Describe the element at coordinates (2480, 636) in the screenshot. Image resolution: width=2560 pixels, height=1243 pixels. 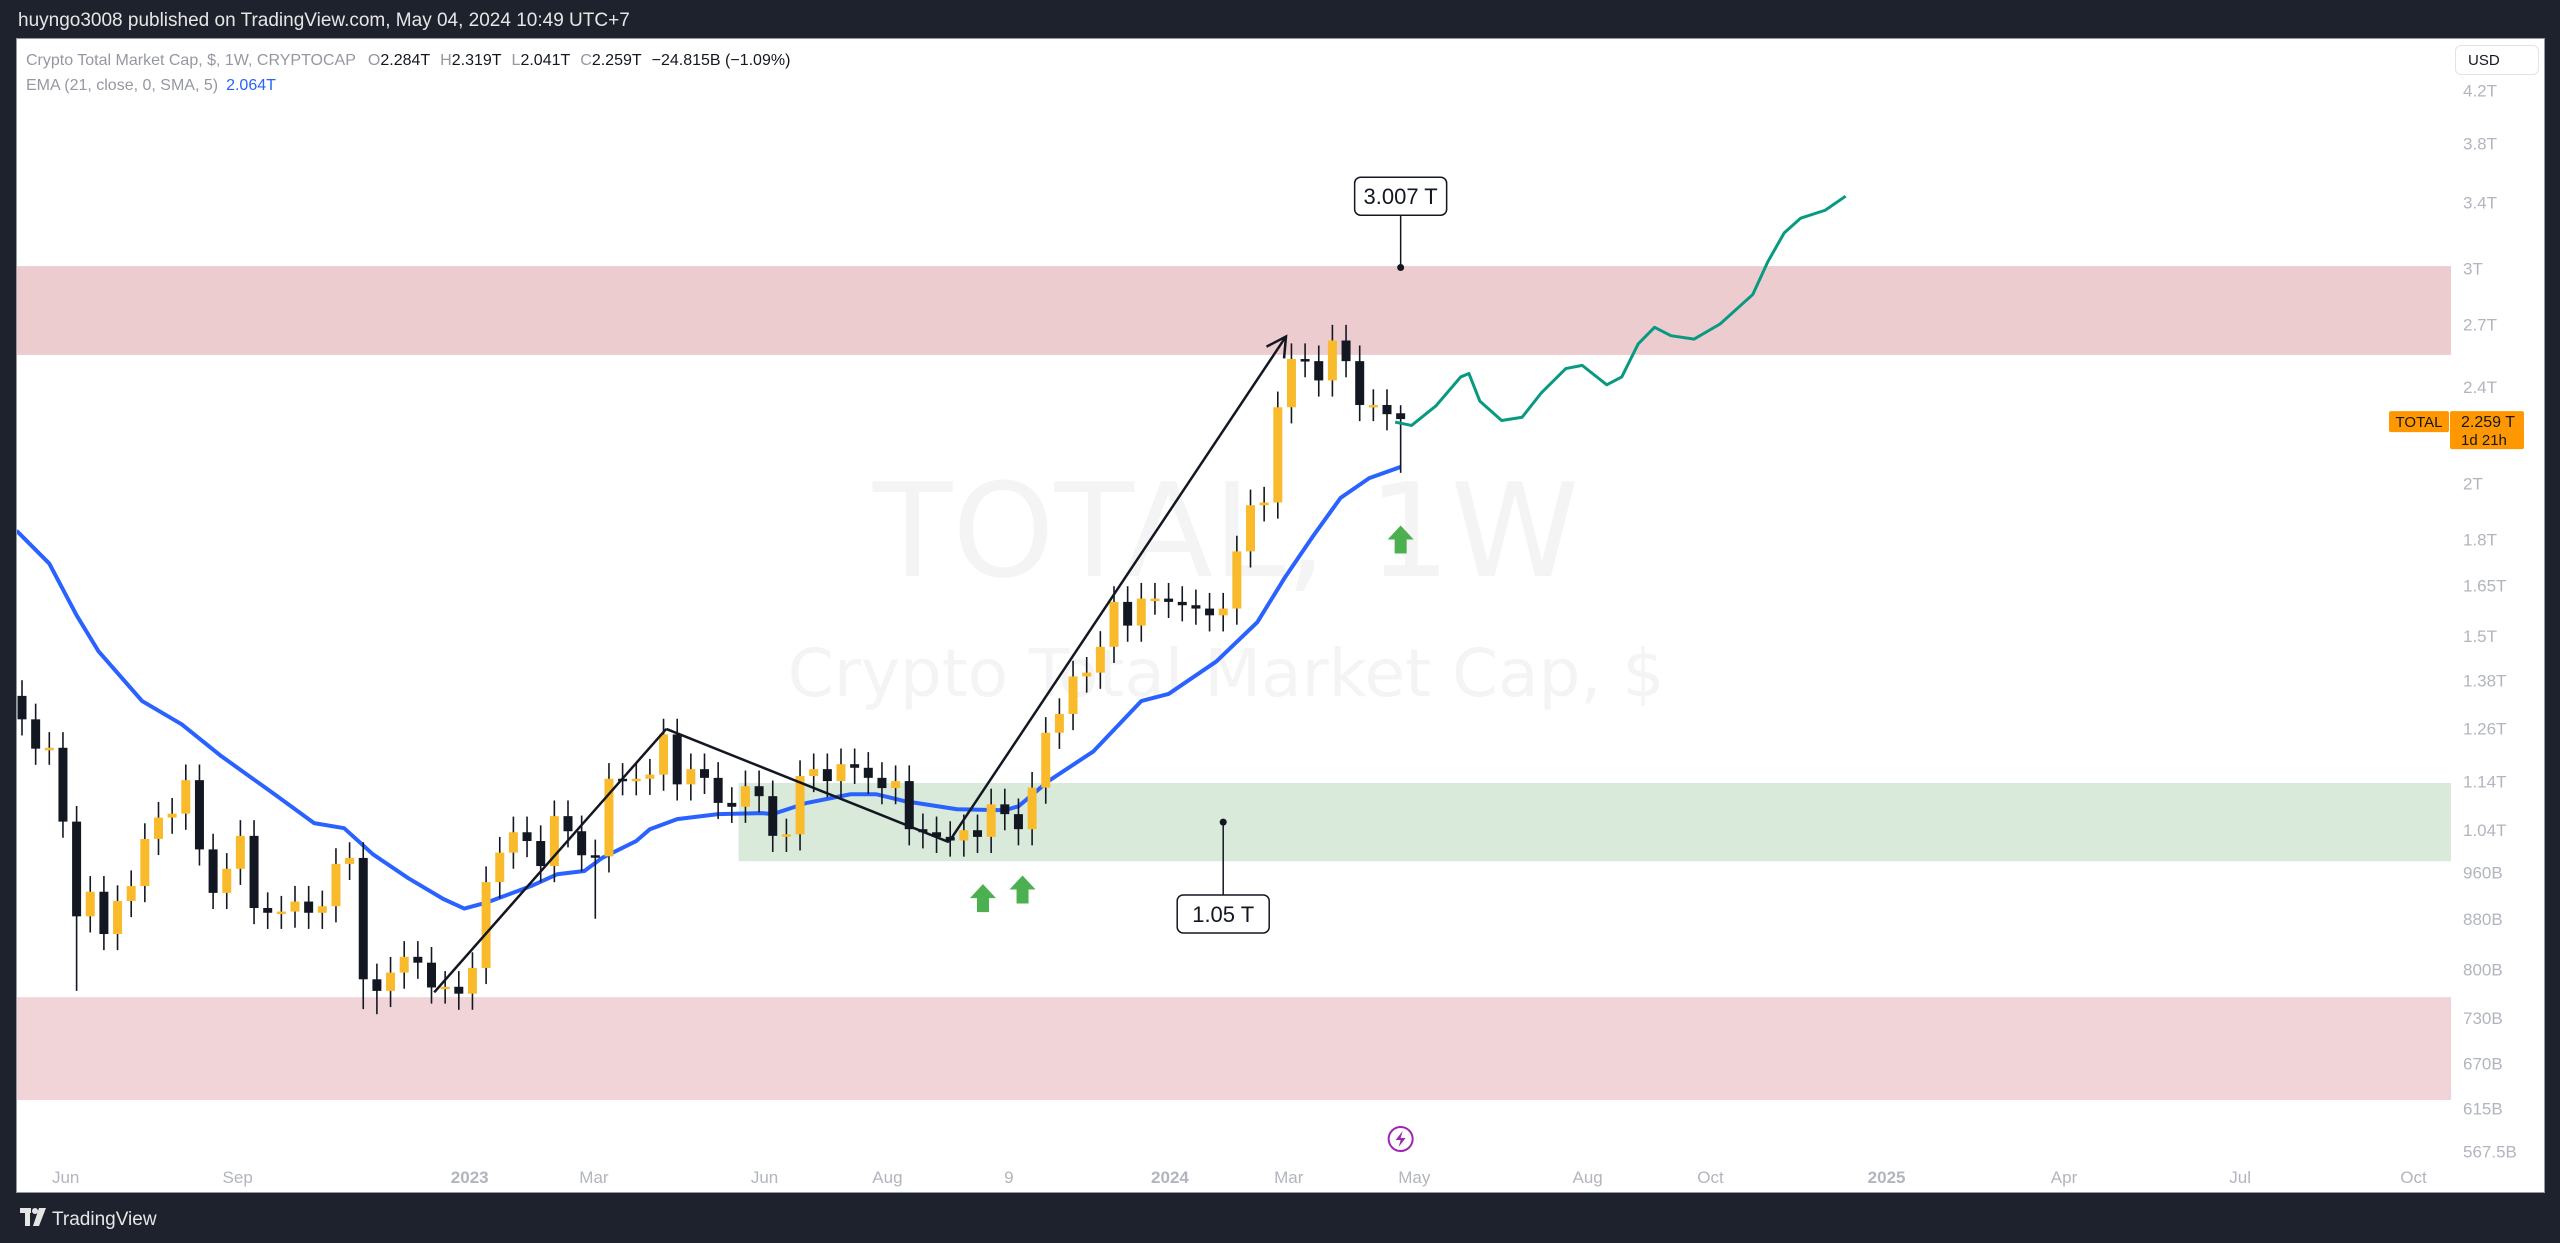
I see `price-tick-label: 1.5T` at that location.